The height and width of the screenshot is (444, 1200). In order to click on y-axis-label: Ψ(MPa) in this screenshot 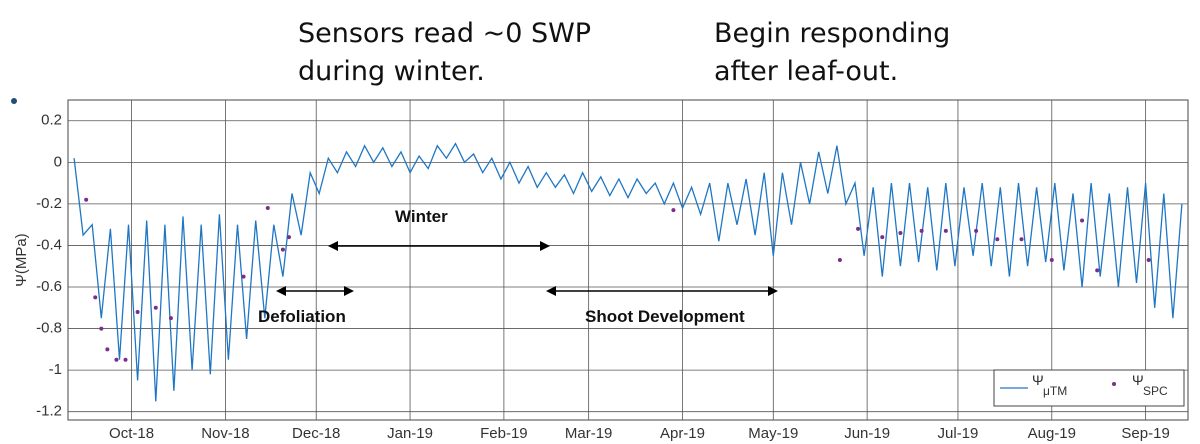, I will do `click(21, 259)`.